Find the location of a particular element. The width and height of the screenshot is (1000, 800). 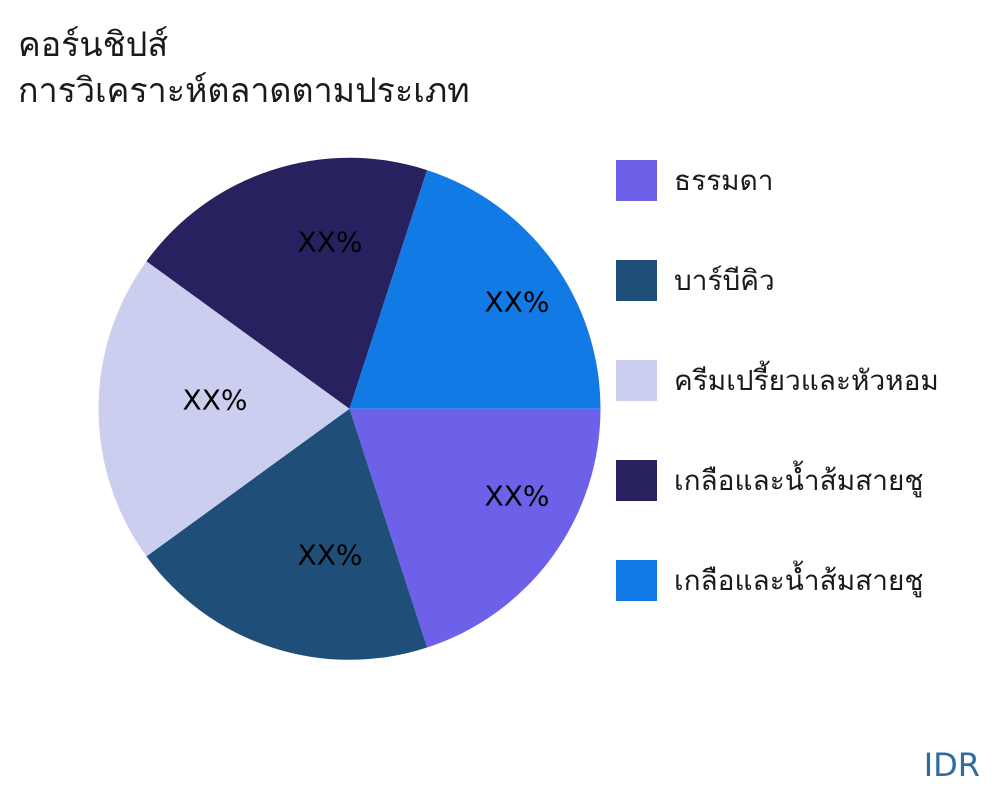

legend-label-0: ธรรมดา is located at coordinates (724, 180).